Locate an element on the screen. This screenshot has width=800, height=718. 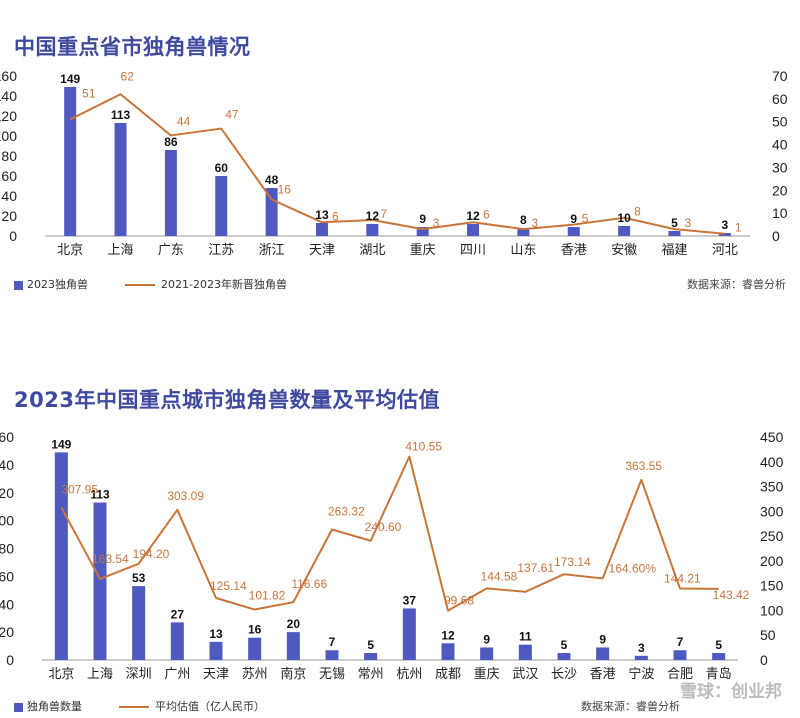
chart2-ytick-right: 400 is located at coordinates (772, 462).